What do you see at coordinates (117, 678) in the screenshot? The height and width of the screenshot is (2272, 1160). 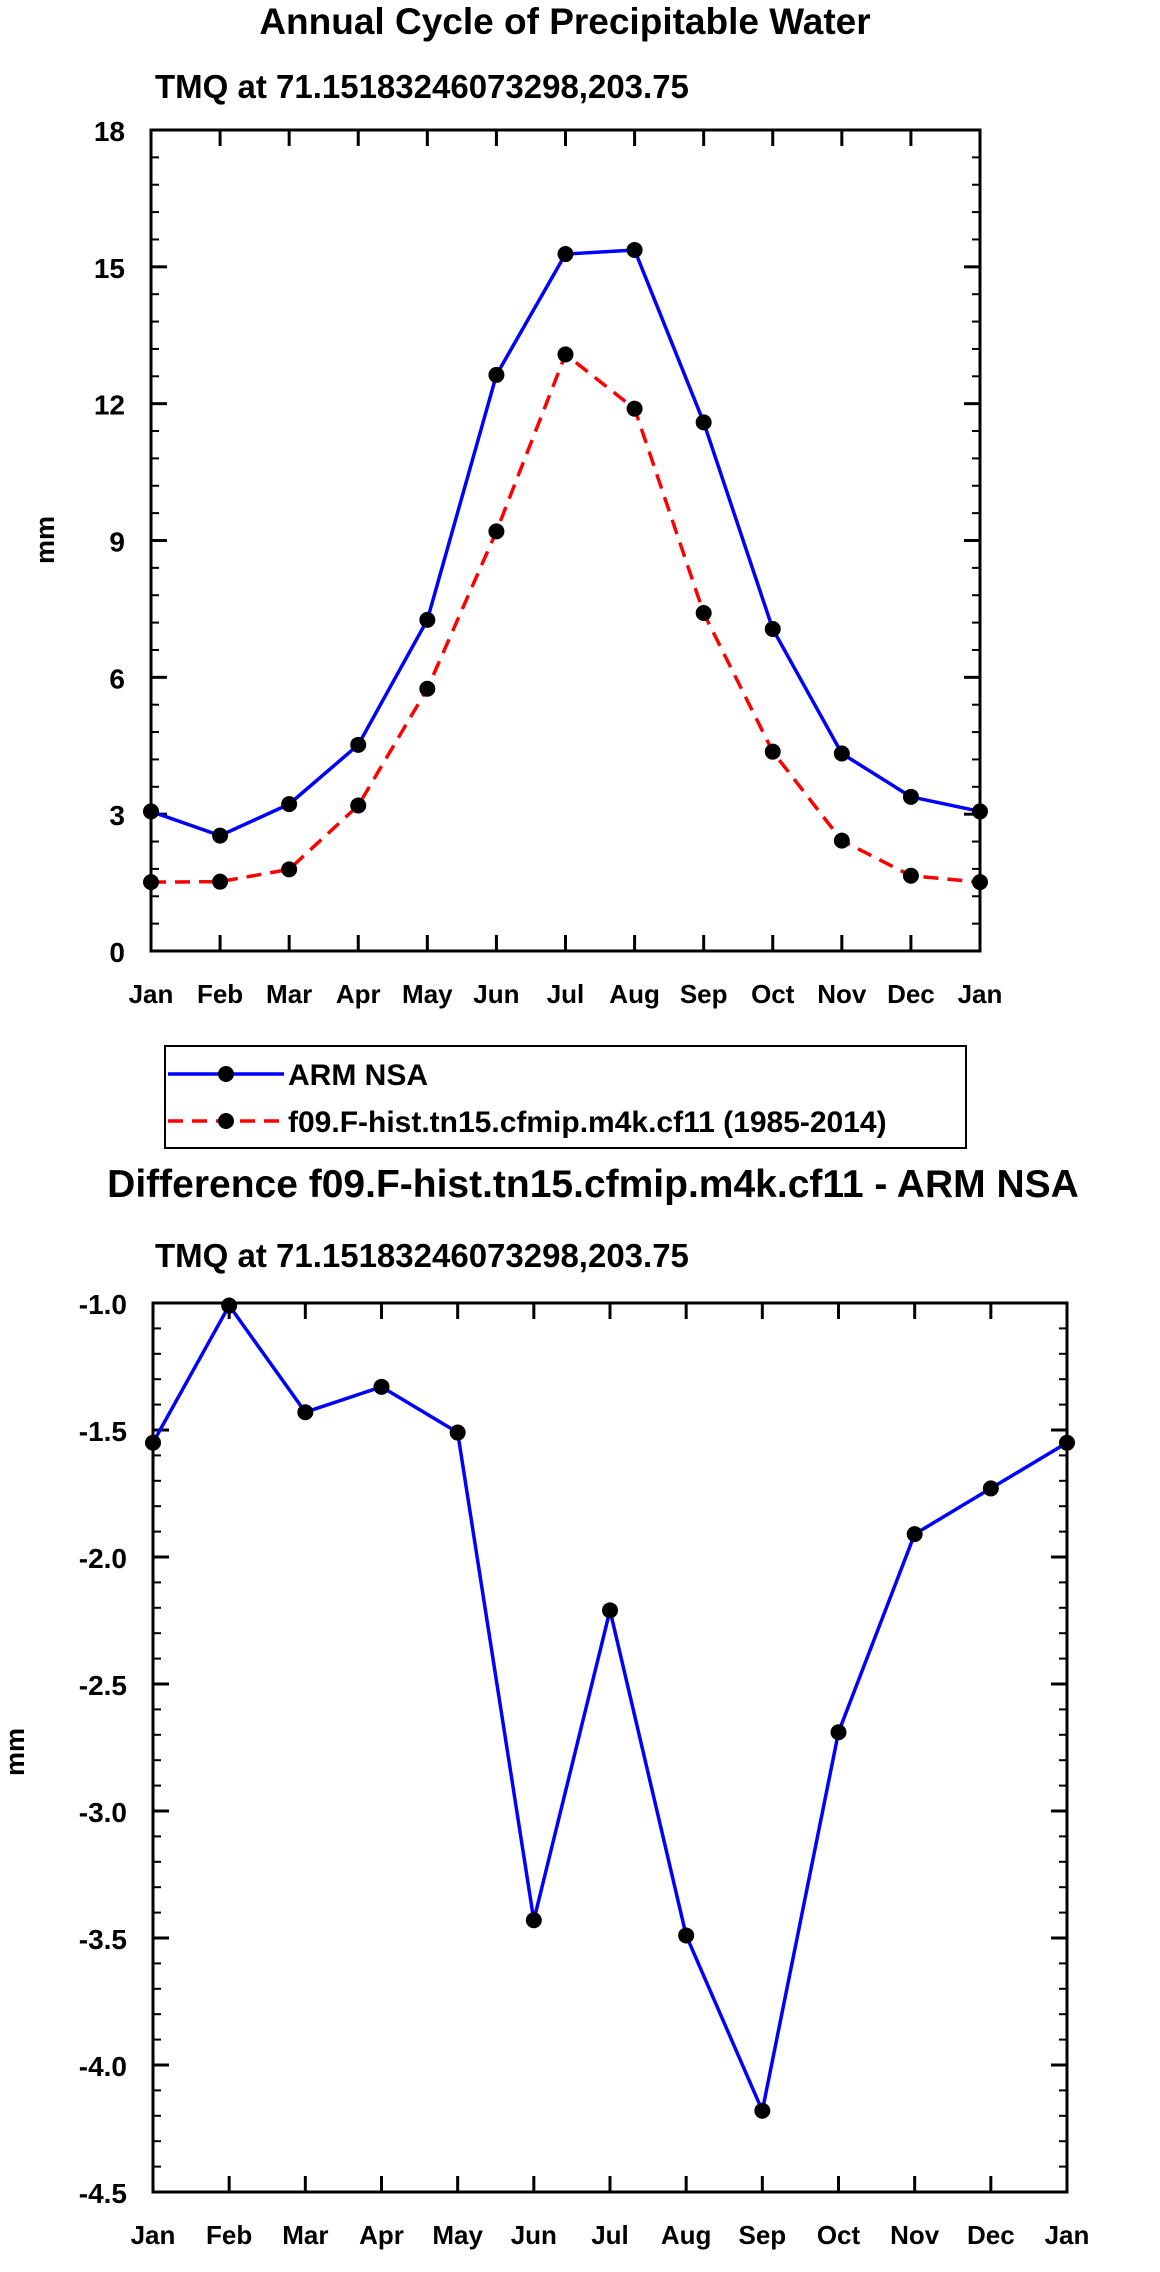 I see `chart1-ytick-label: 6` at bounding box center [117, 678].